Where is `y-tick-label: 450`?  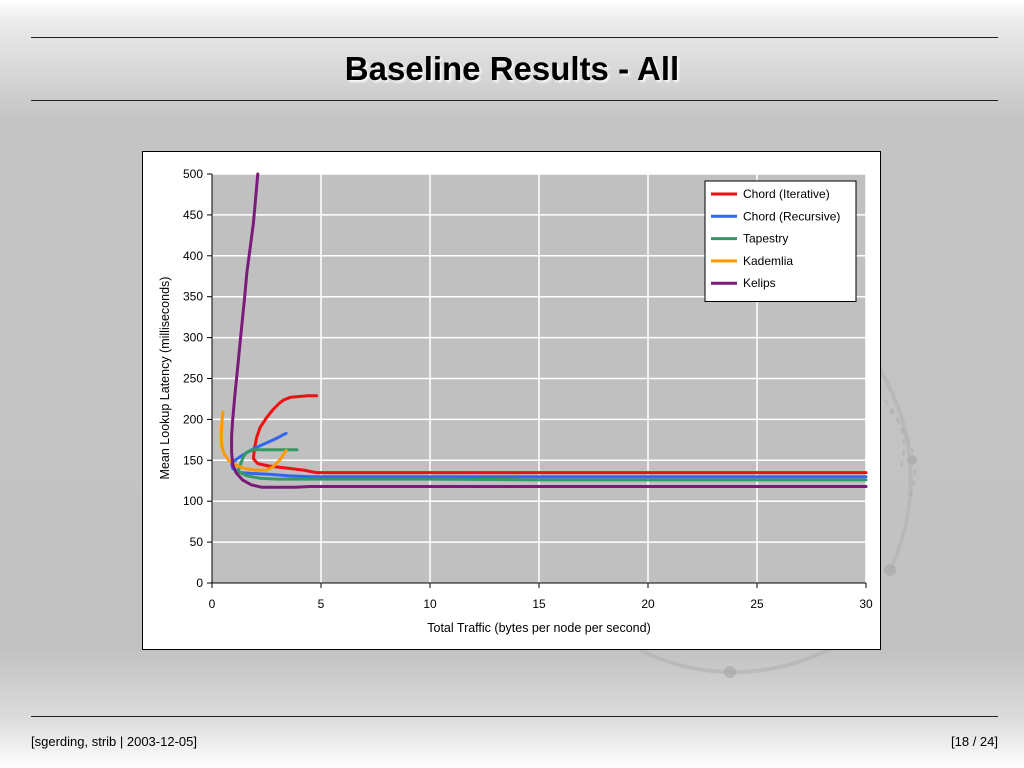 y-tick-label: 450 is located at coordinates (193, 215).